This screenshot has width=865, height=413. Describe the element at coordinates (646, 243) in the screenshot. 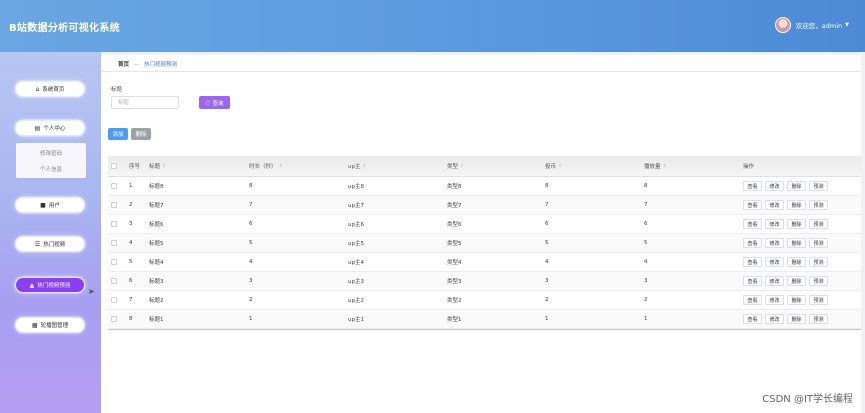

I see `cell-views: 5` at that location.